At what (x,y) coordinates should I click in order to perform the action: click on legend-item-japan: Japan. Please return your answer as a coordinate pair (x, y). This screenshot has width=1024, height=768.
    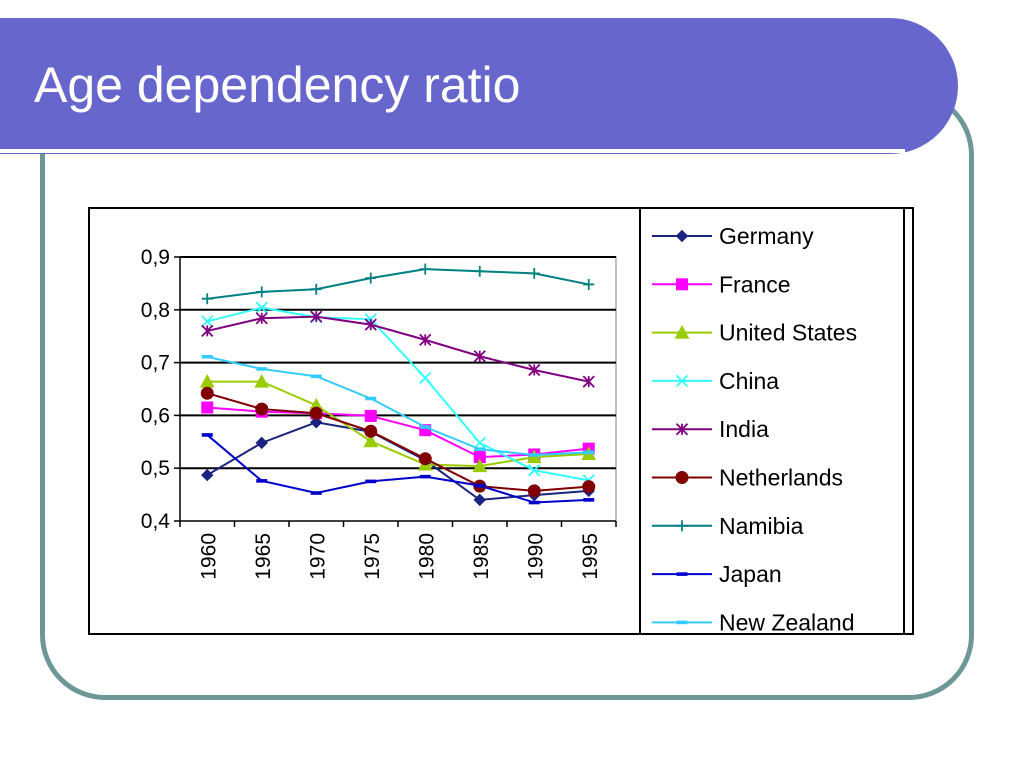
    Looking at the image, I should click on (717, 574).